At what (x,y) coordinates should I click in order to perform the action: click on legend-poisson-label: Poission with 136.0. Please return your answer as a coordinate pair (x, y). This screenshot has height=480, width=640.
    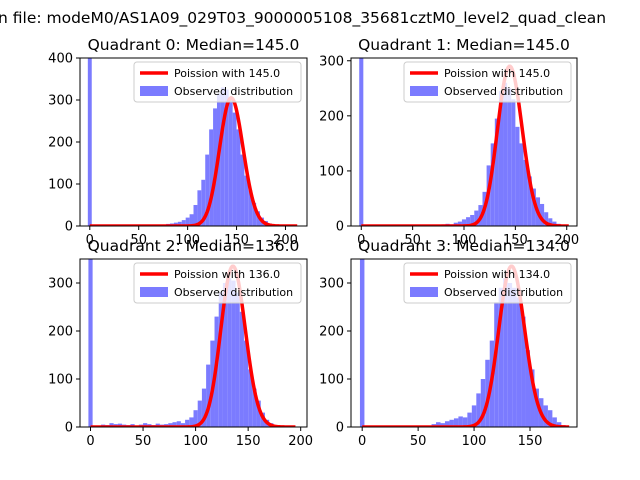
    Looking at the image, I should click on (227, 274).